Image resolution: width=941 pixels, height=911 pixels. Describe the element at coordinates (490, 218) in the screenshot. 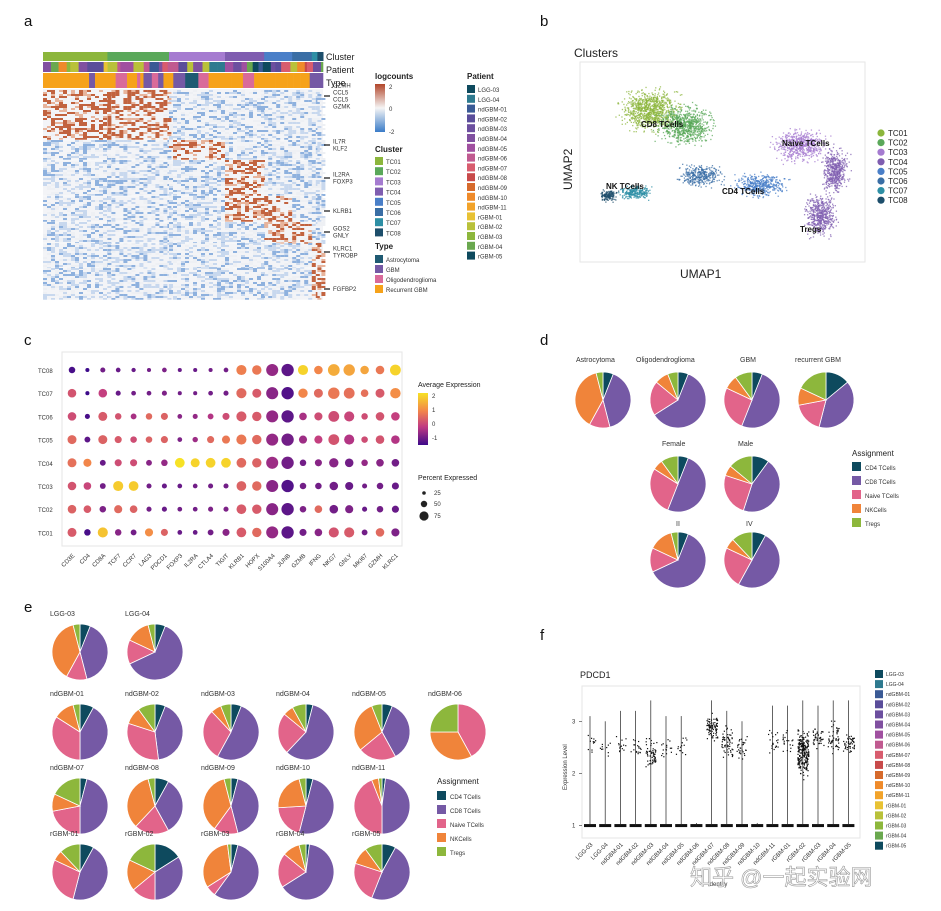

I see `patient-legend-label: rGBM-01` at that location.